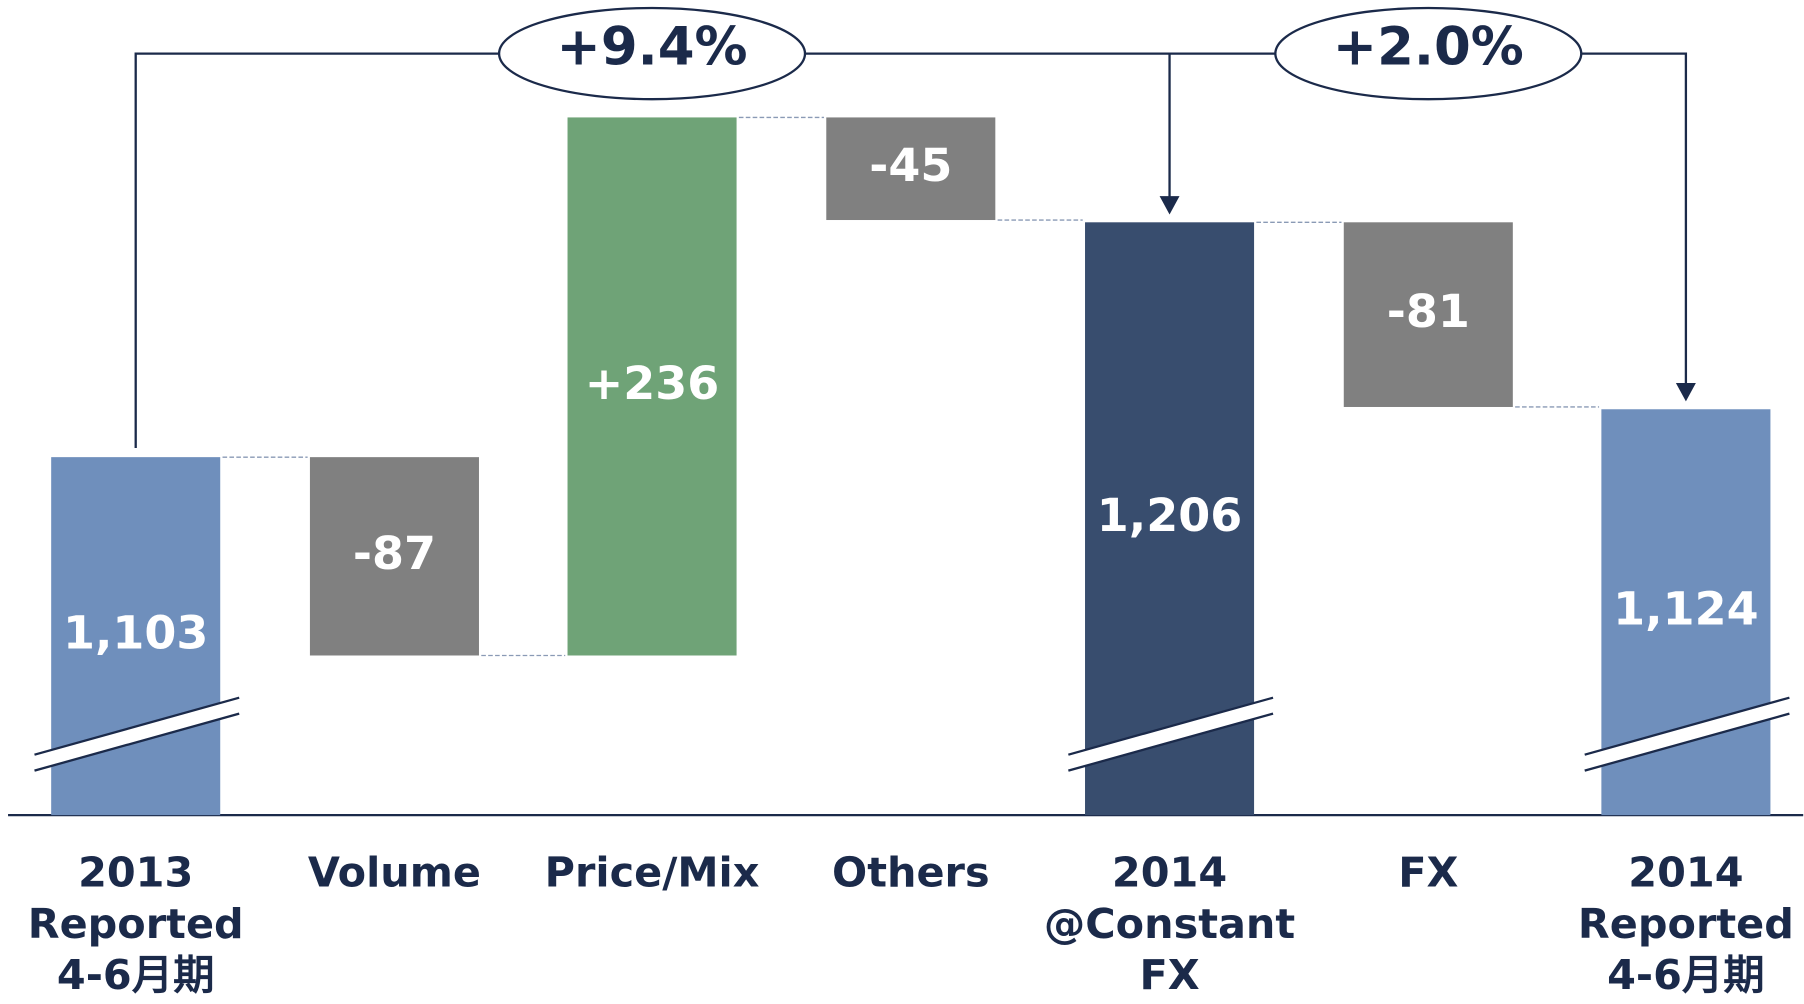 The image size is (1804, 1004). What do you see at coordinates (1686, 609) in the screenshot?
I see `data-label: 1,124` at bounding box center [1686, 609].